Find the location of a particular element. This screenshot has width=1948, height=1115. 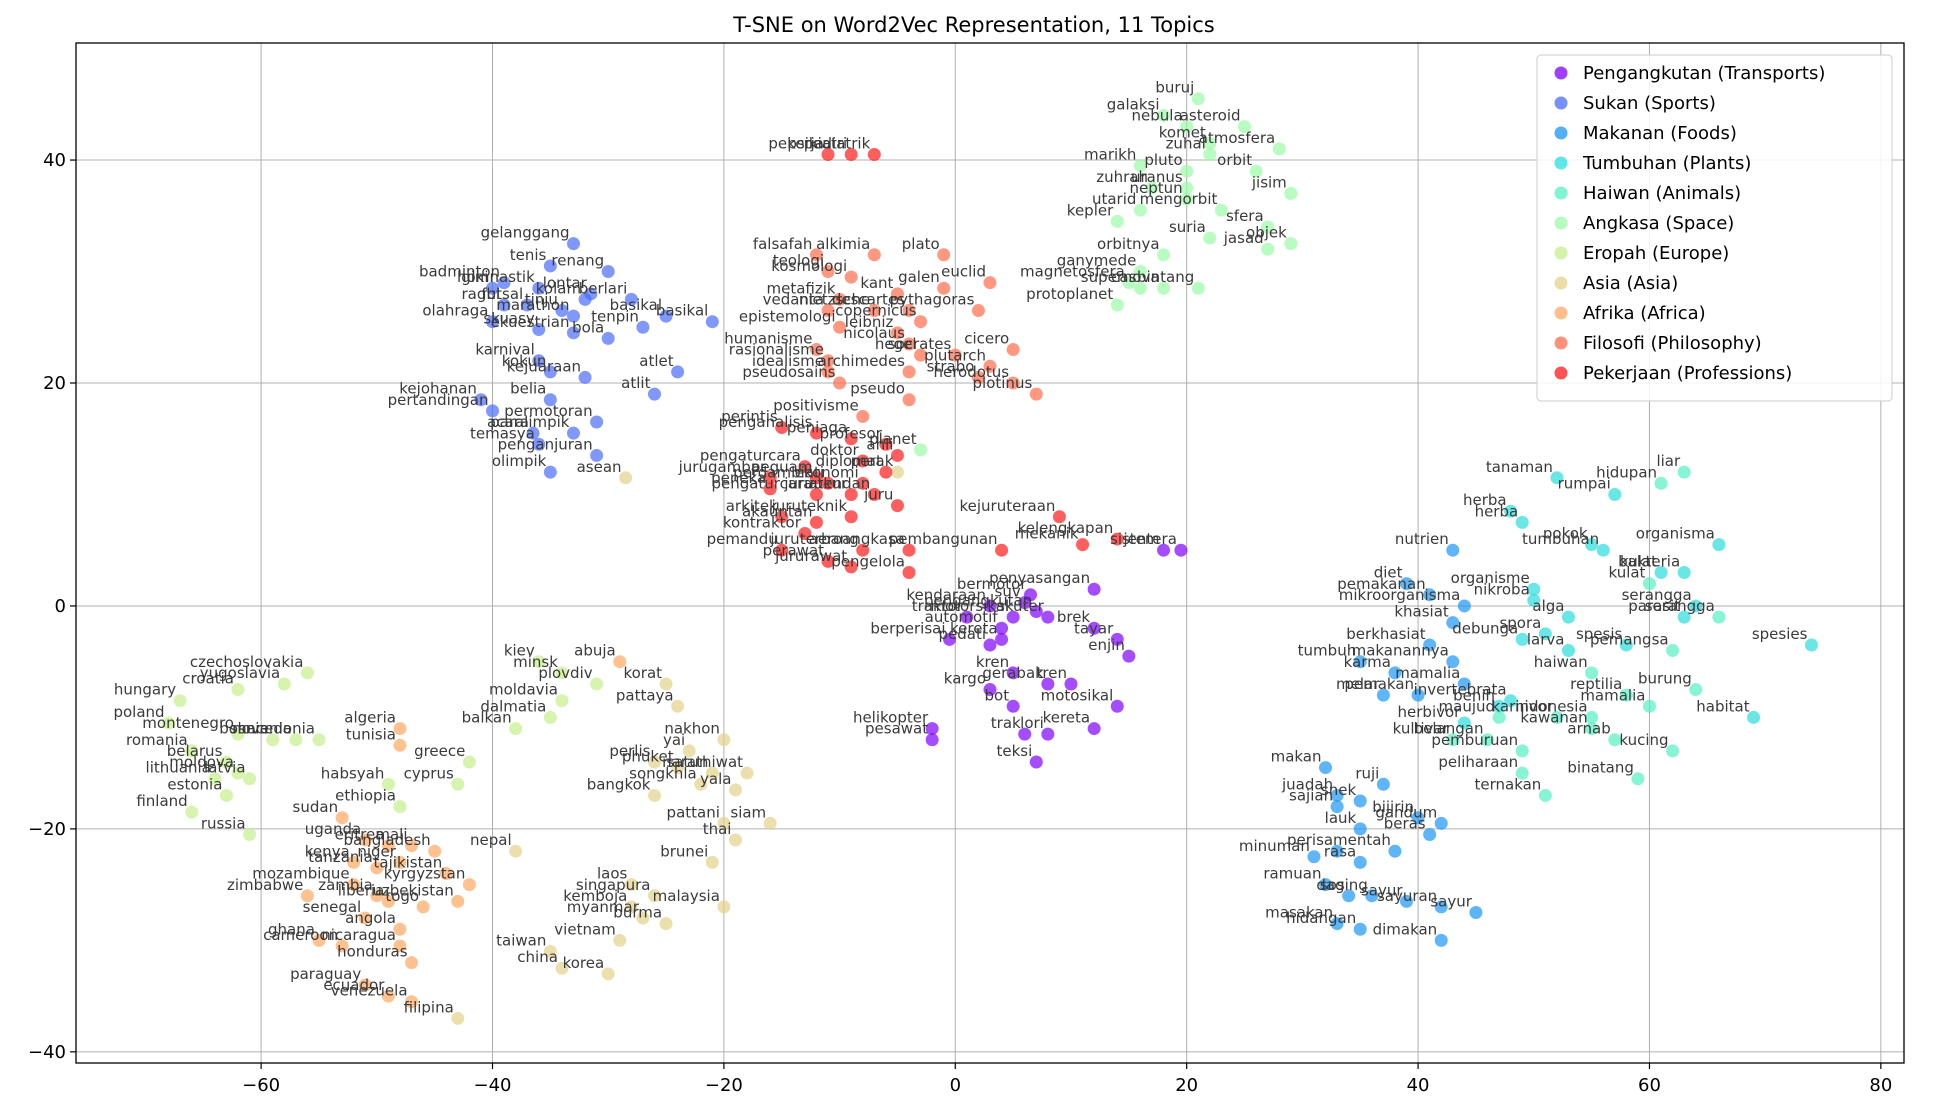

point-label: marikh is located at coordinates (1110, 155).